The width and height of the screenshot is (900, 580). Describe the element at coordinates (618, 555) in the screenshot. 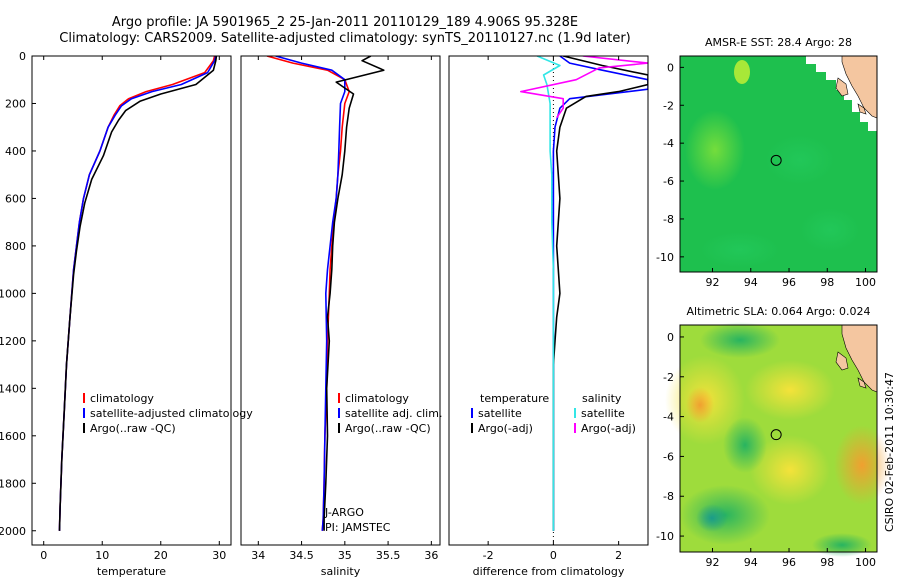

I see `x-tick-label: 2` at that location.